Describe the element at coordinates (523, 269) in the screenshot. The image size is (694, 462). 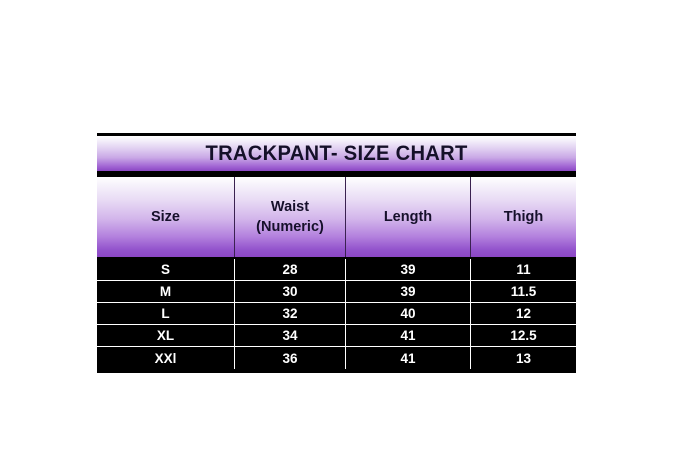
I see `cell-thigh: 11` at that location.